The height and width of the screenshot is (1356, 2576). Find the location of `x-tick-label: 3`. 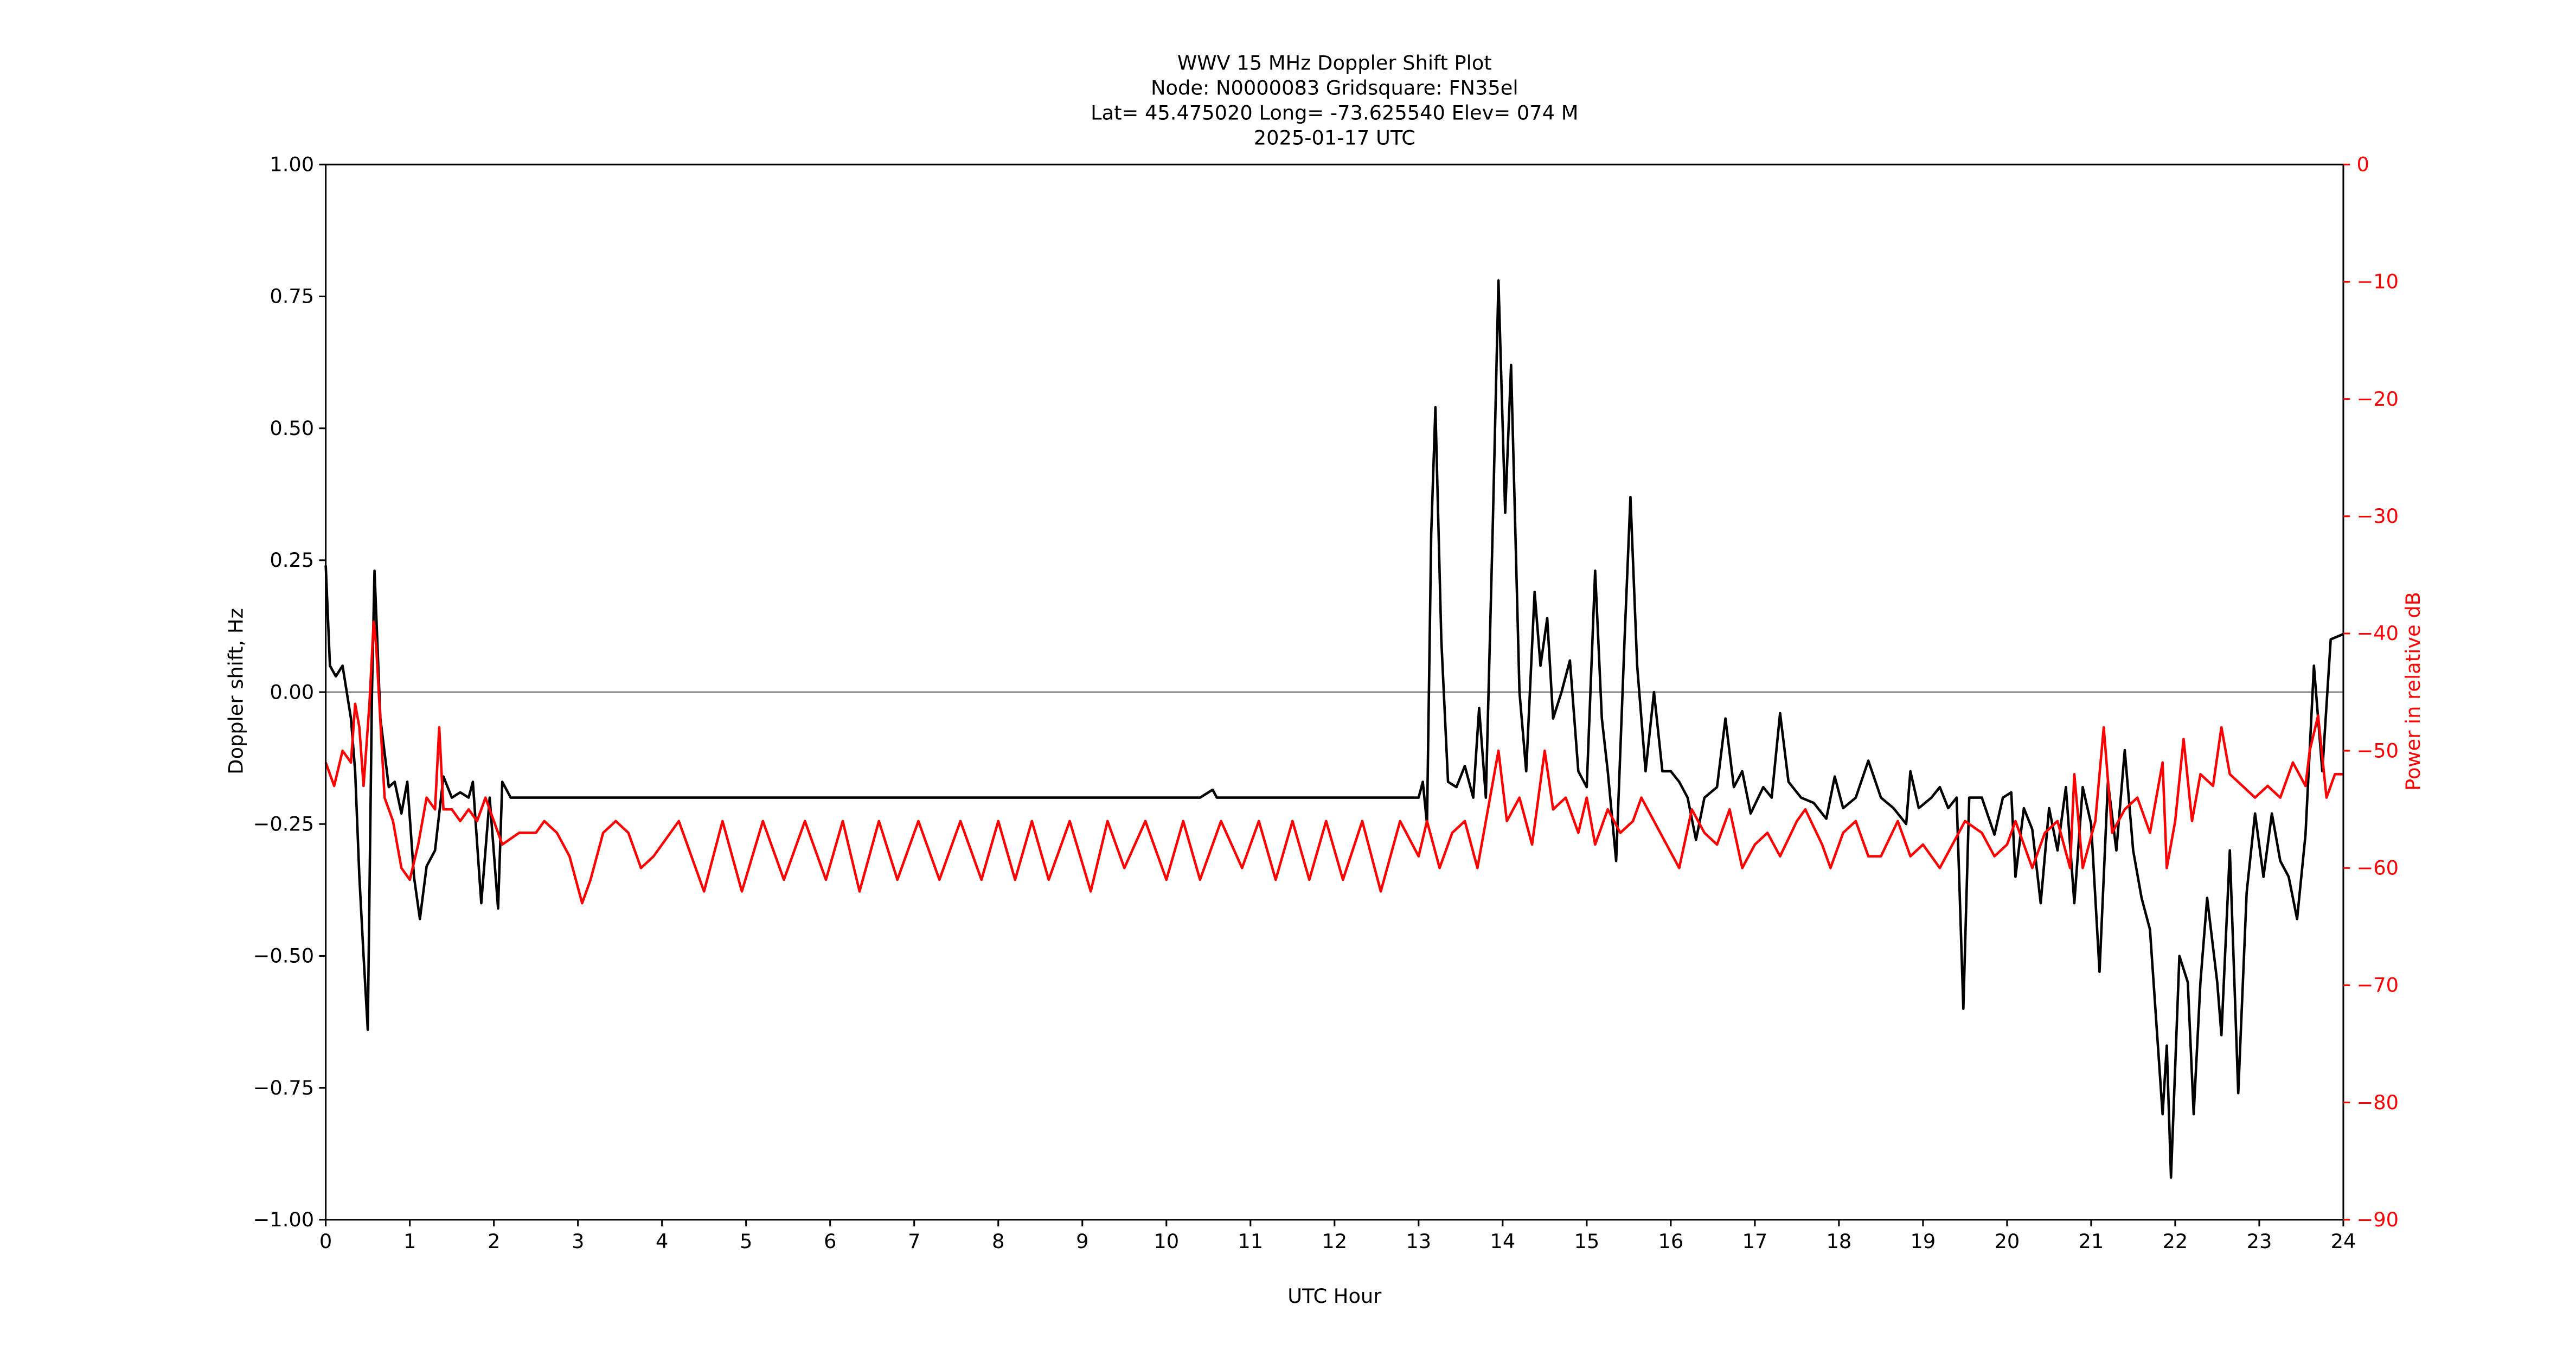

x-tick-label: 3 is located at coordinates (578, 1241).